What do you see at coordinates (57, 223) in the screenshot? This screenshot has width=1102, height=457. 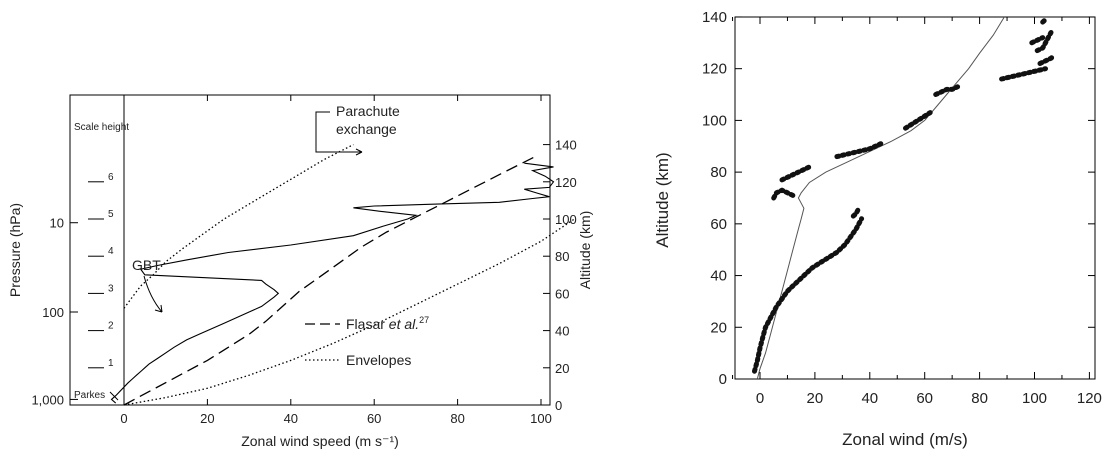 I see `left-pressure-tick-label: 10` at bounding box center [57, 223].